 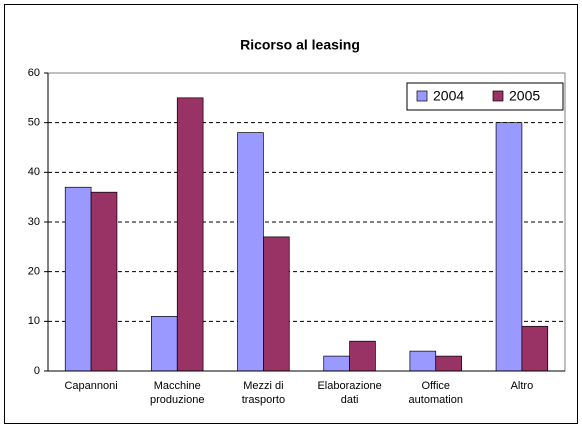 What do you see at coordinates (300, 45) in the screenshot?
I see `chart-title: Ricorso al leasing` at bounding box center [300, 45].